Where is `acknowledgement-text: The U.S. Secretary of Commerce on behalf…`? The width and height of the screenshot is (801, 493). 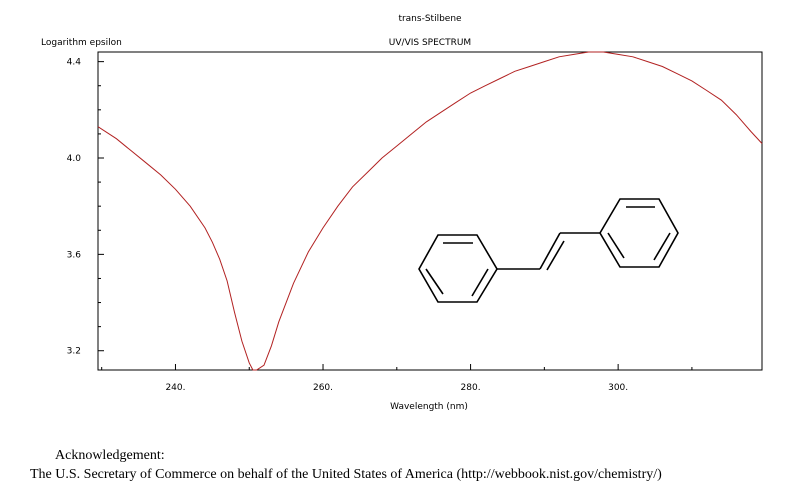
acknowledgement-text: The U.S. Secretary of Commerce on behalf… is located at coordinates (346, 474).